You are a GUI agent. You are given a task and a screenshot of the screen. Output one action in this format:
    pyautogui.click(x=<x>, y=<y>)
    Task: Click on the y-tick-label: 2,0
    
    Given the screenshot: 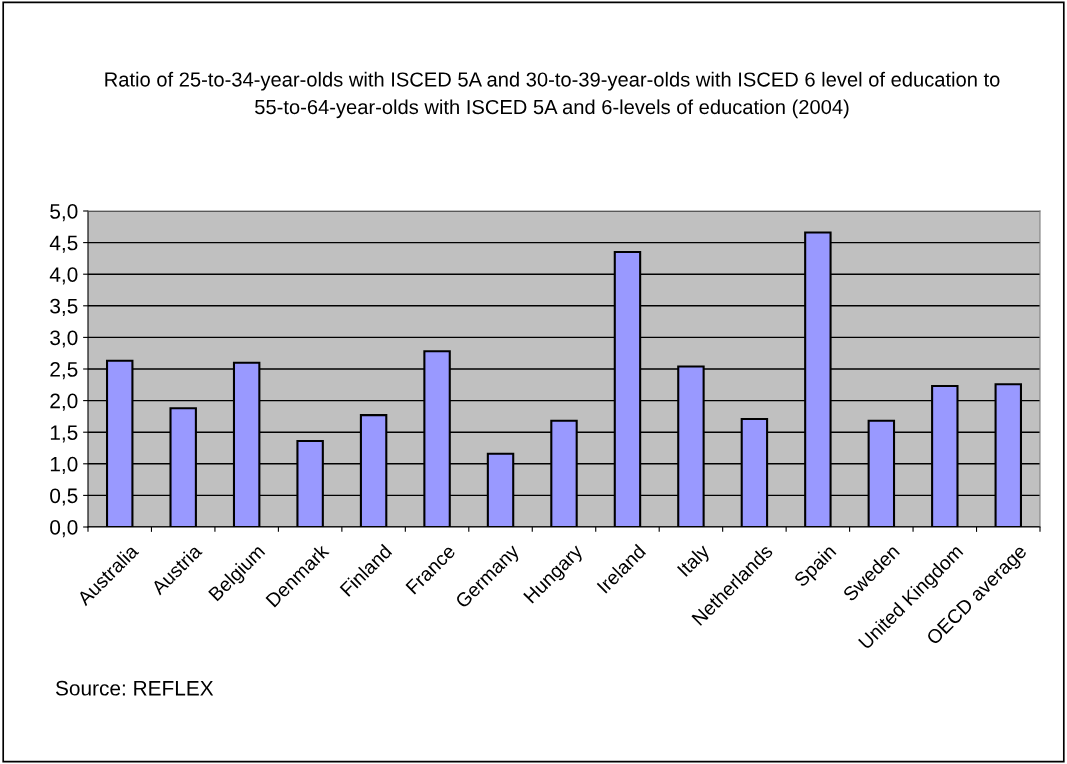 What is the action you would take?
    pyautogui.click(x=64, y=402)
    